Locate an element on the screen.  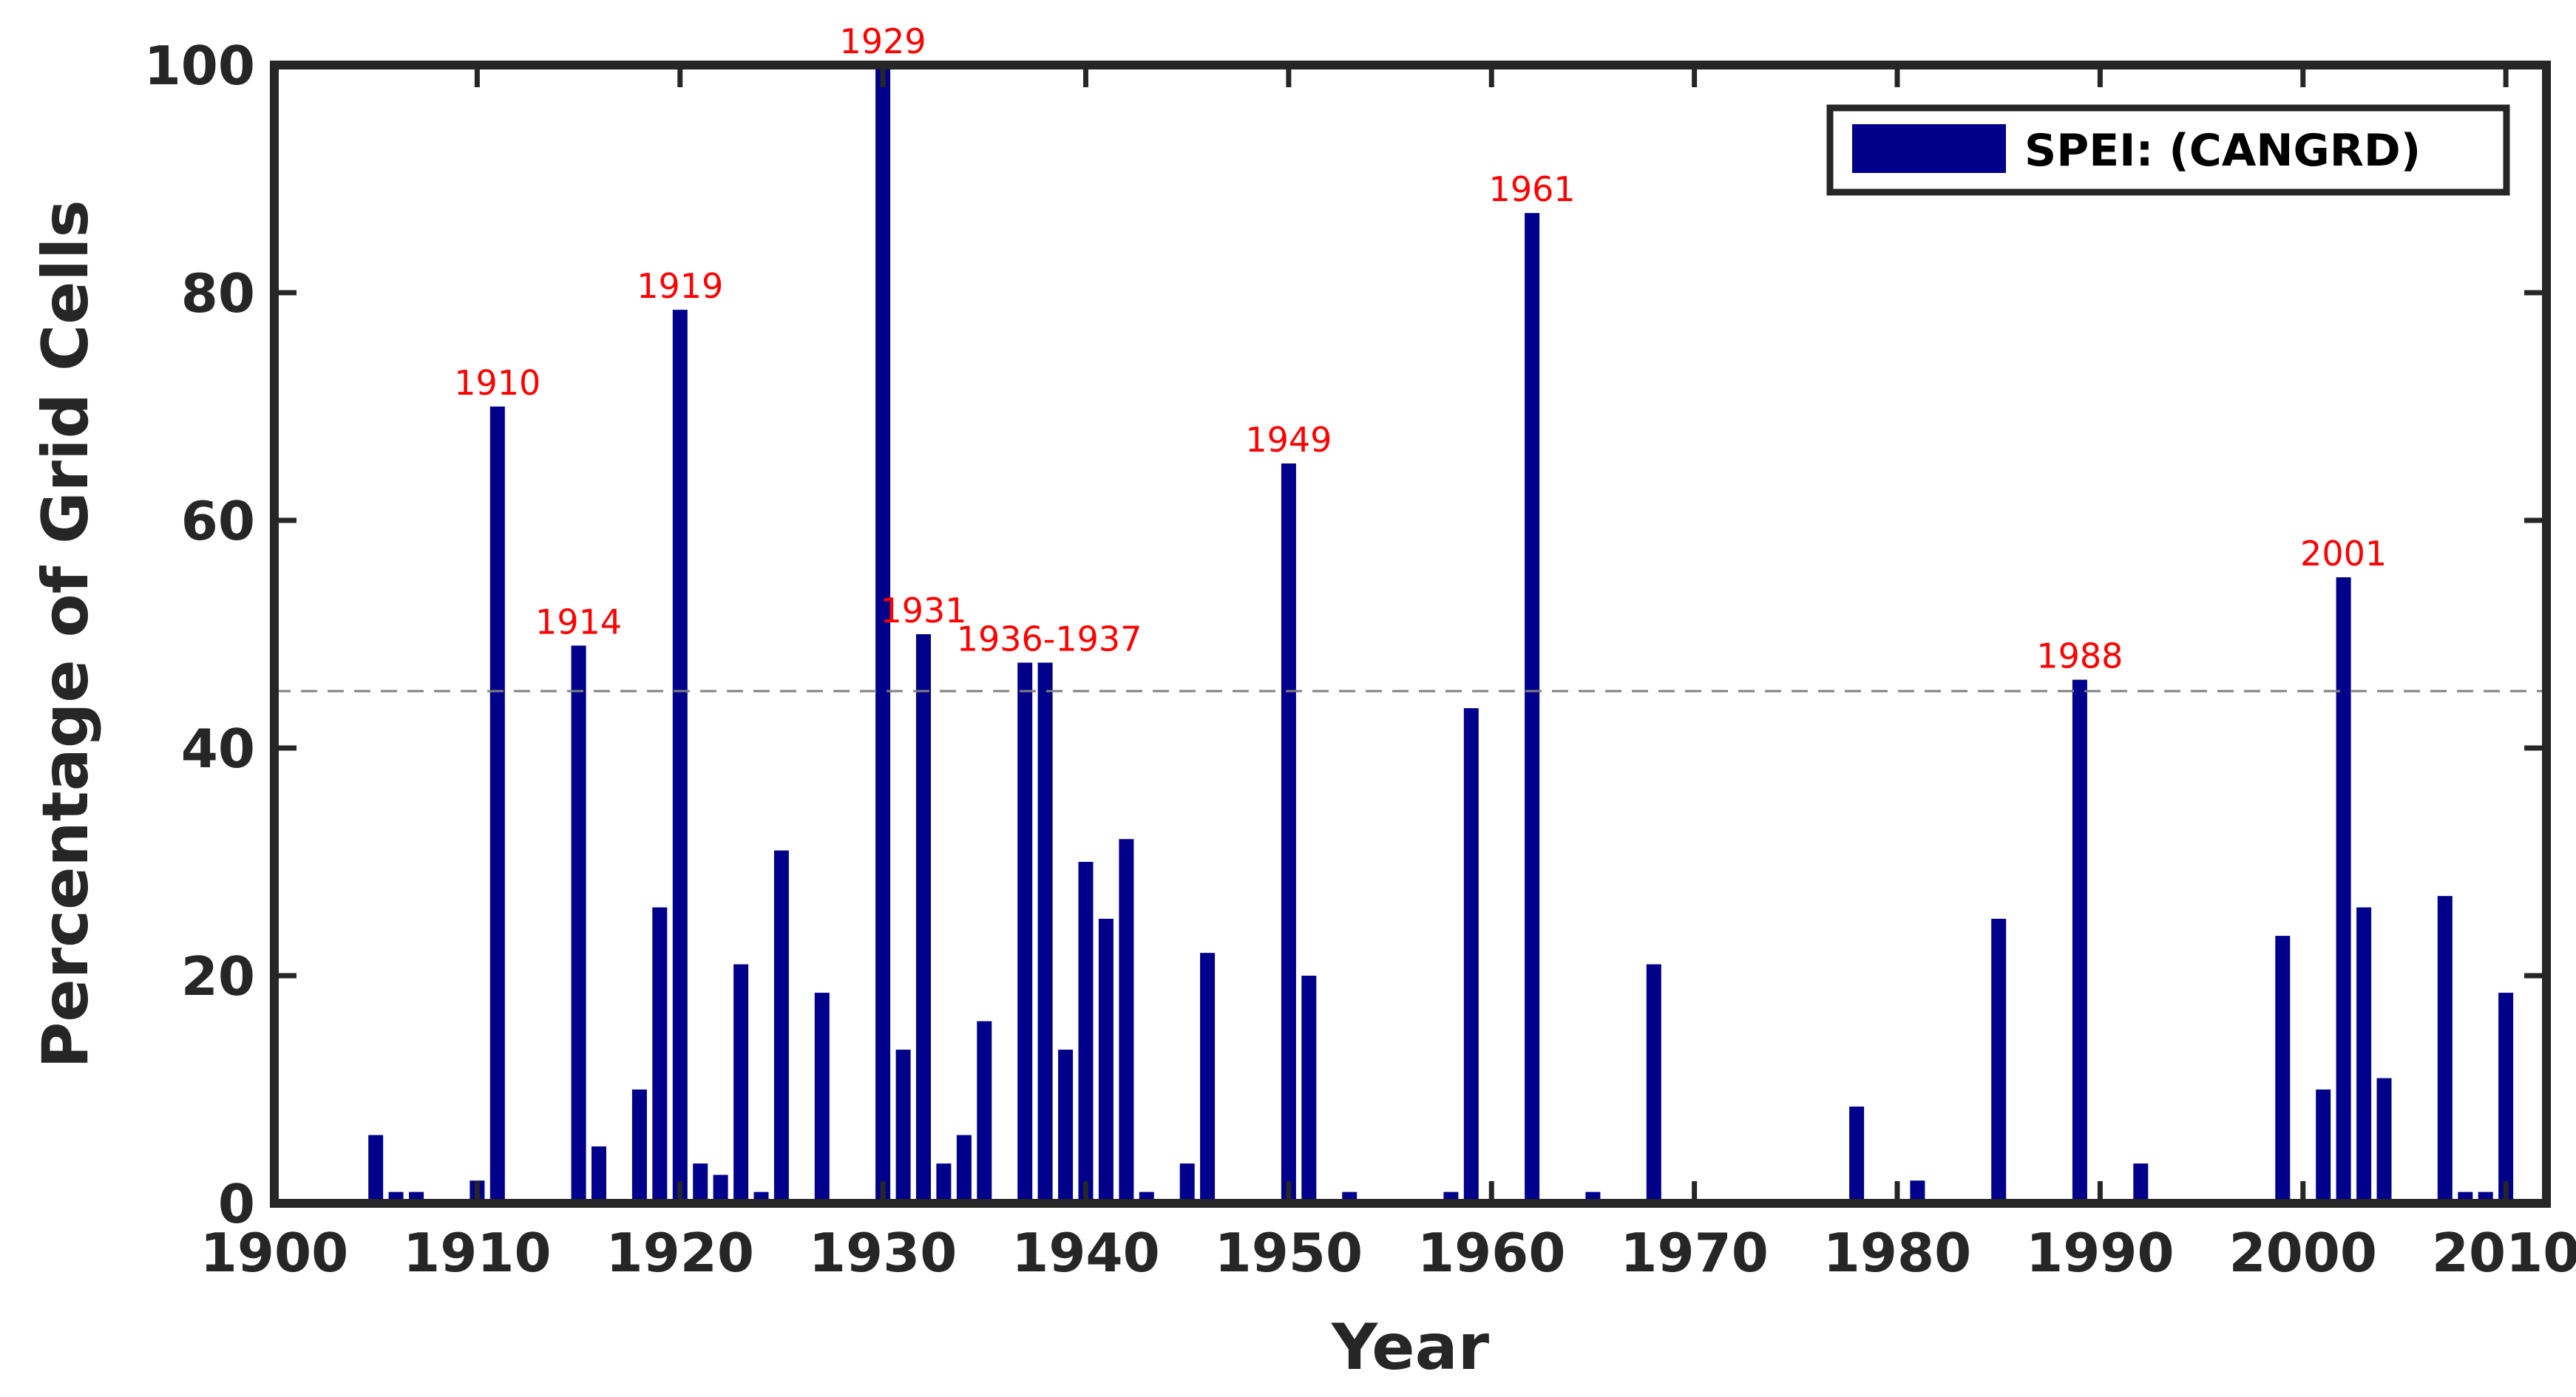
bar-2004 is located at coordinates (2384, 1140).